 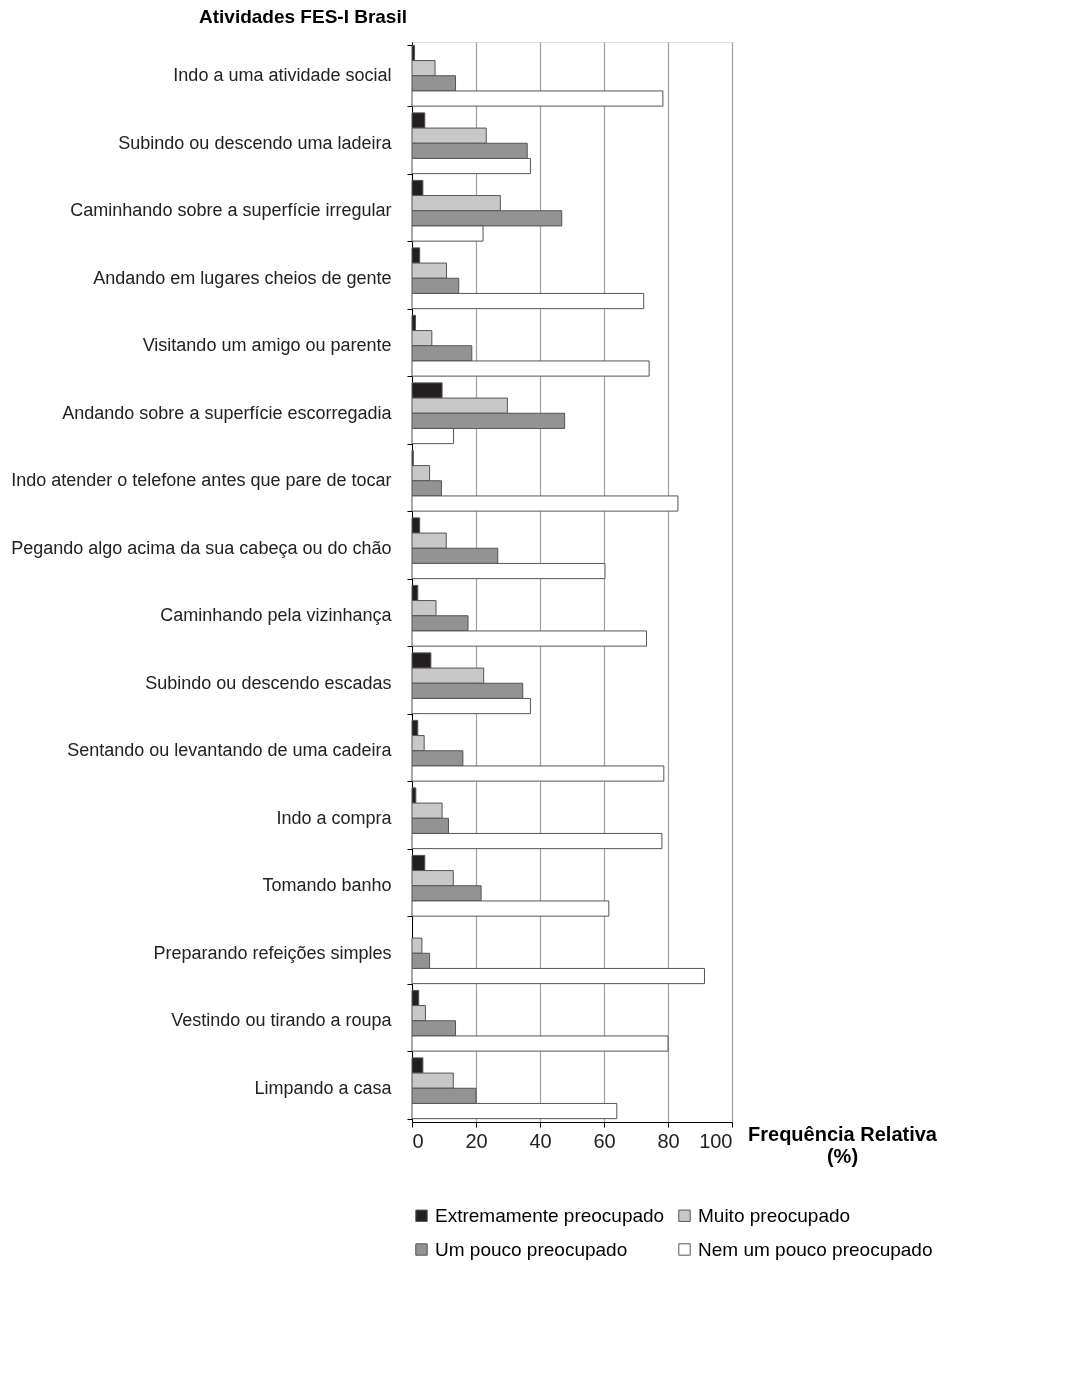 I want to click on x-tick-label: 60, so click(x=604, y=1140).